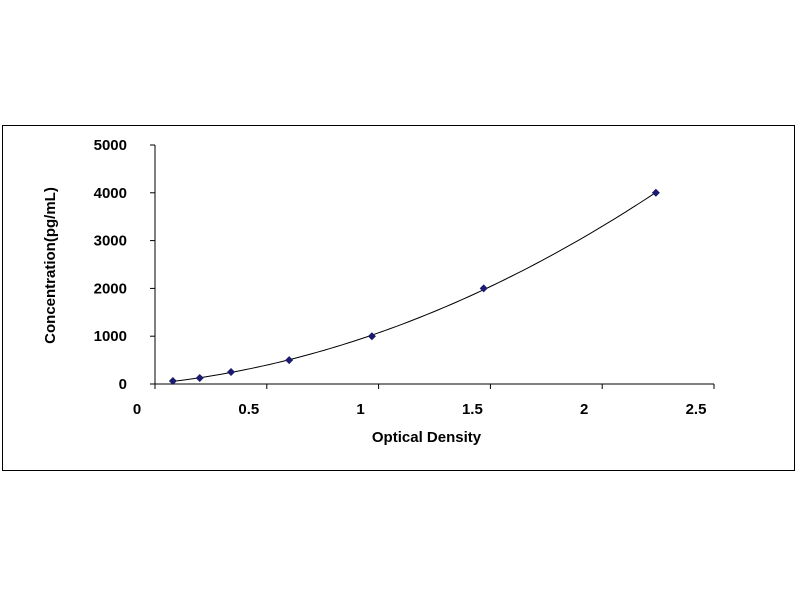 This screenshot has width=800, height=600. Describe the element at coordinates (110, 145) in the screenshot. I see `y-tick-label: 5000` at that location.